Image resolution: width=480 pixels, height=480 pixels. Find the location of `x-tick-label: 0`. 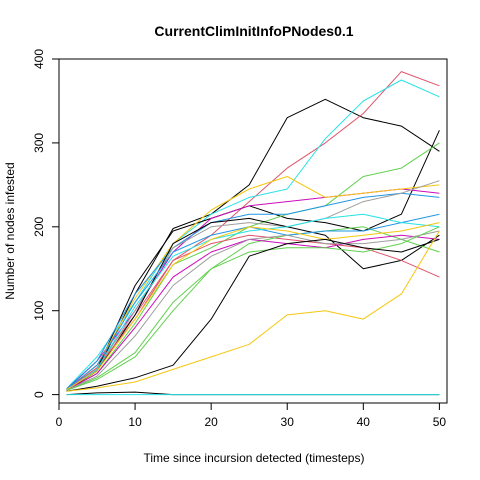

x-tick-label: 0 is located at coordinates (59, 422).